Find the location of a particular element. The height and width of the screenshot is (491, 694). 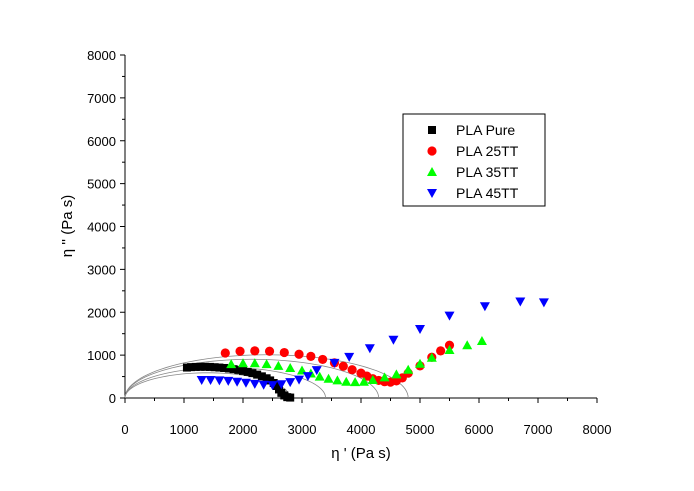

legend-box is located at coordinates (474, 160).